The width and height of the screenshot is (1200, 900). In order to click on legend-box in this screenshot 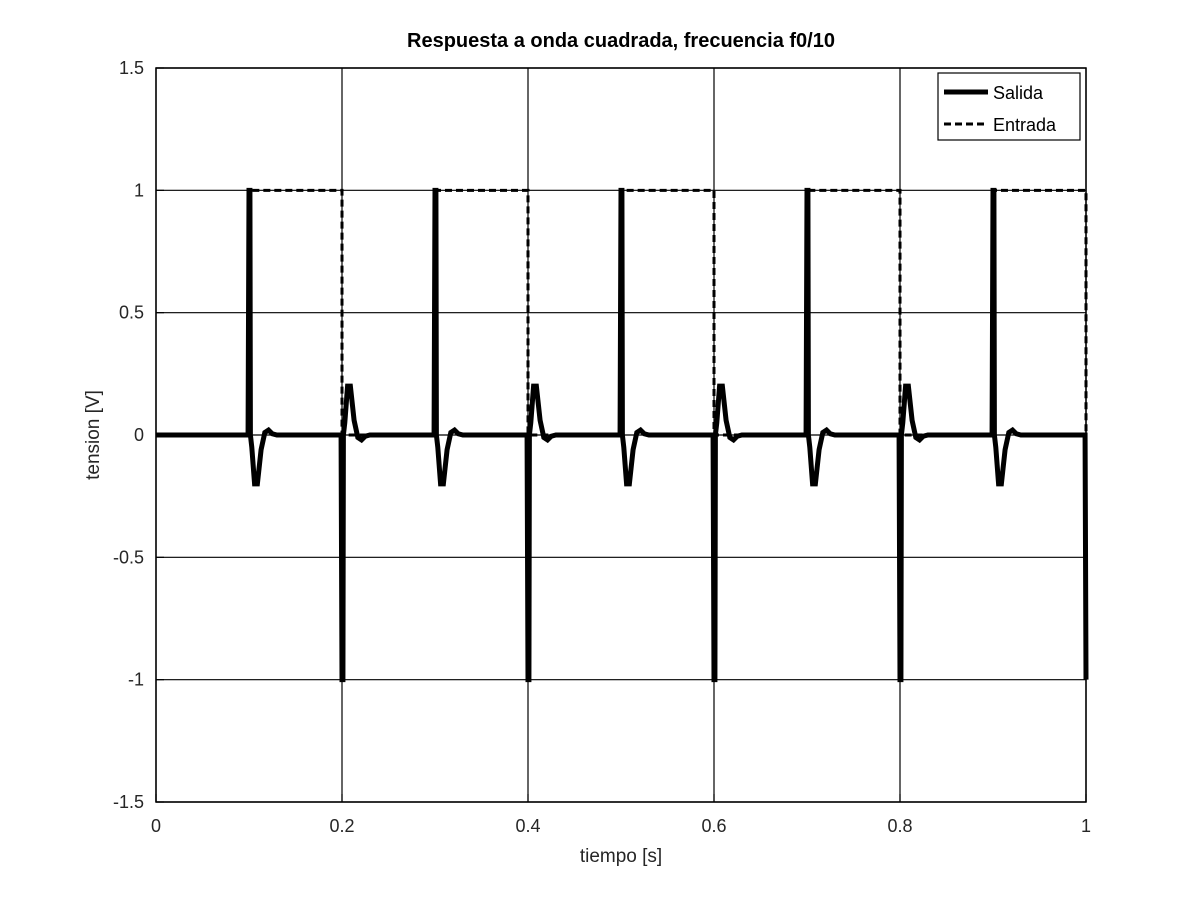, I will do `click(1009, 106)`.